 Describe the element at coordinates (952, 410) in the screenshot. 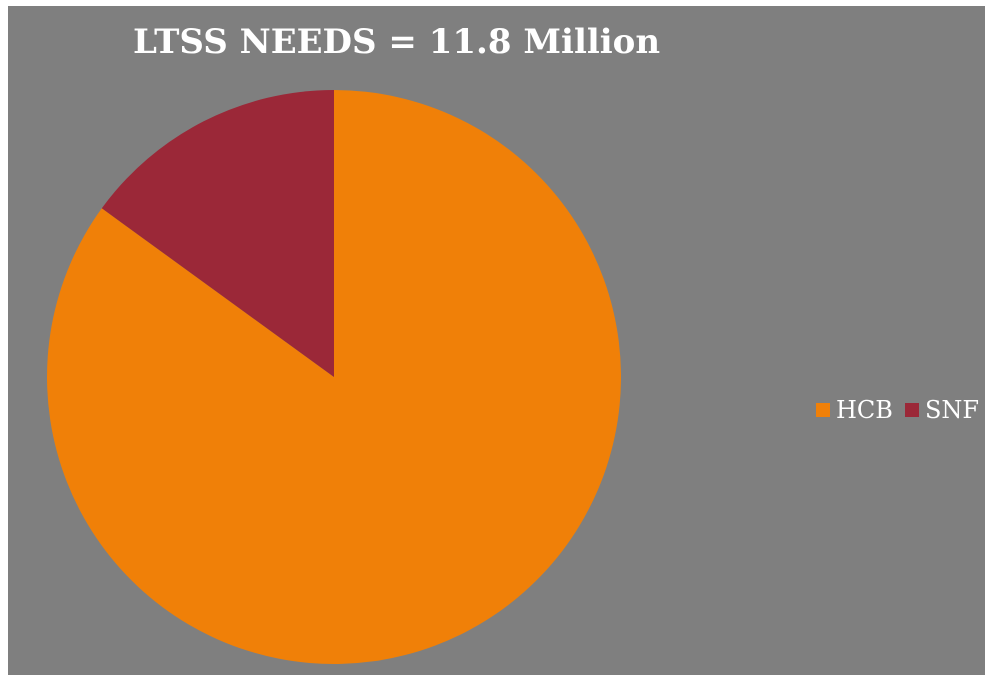

I see `legend-label-snf: SNF` at that location.